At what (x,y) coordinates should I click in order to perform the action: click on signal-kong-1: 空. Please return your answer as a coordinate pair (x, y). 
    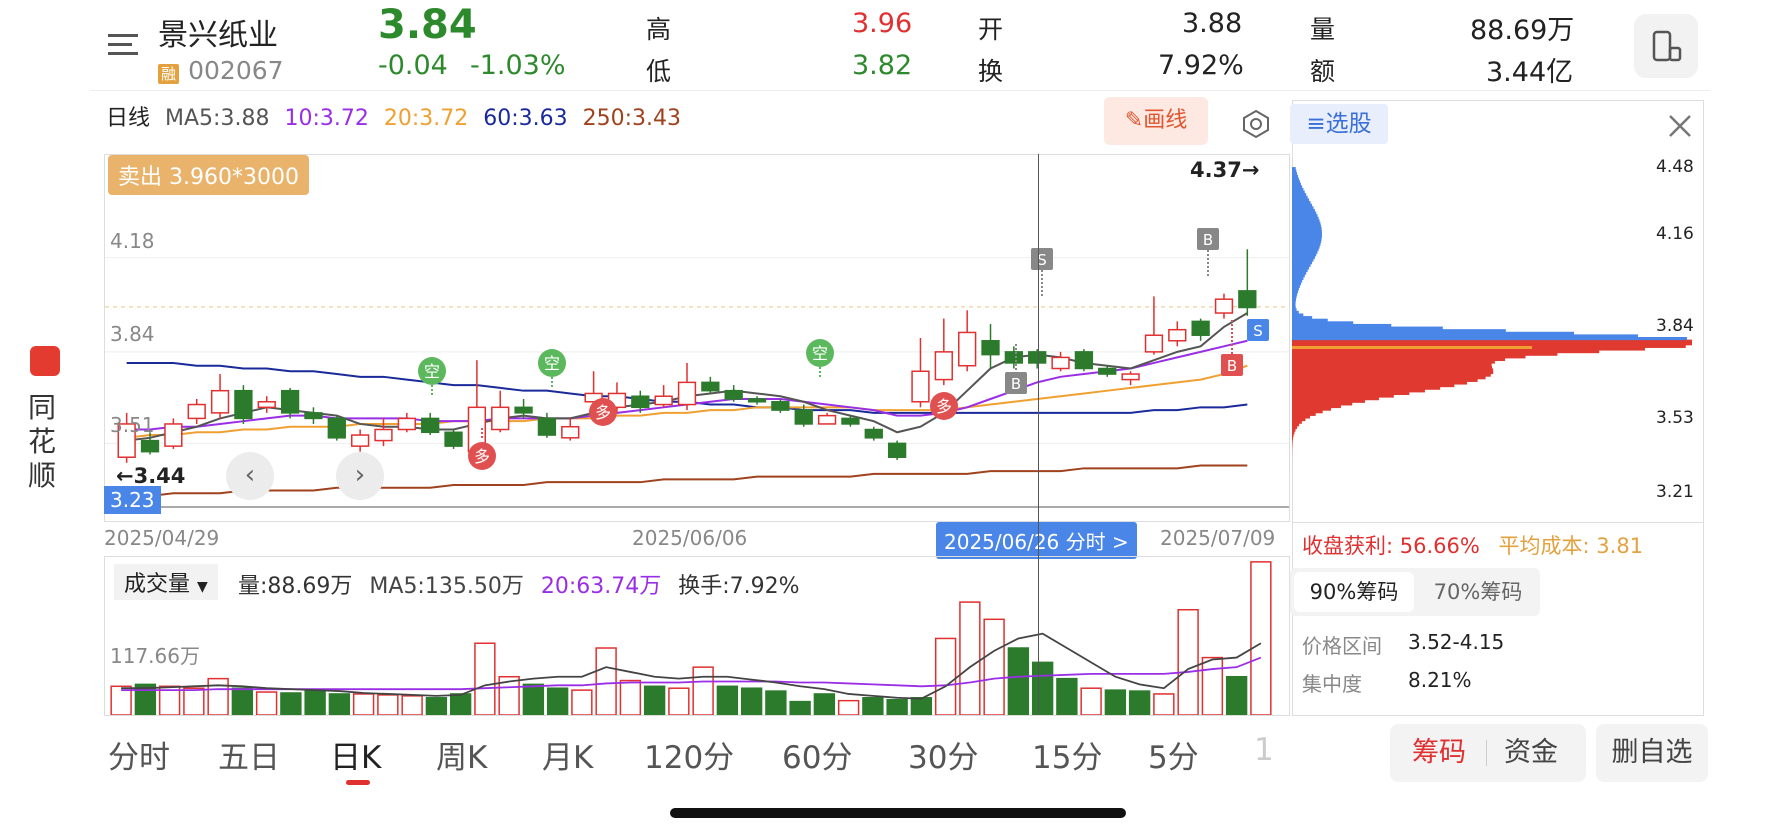
    Looking at the image, I should click on (432, 378).